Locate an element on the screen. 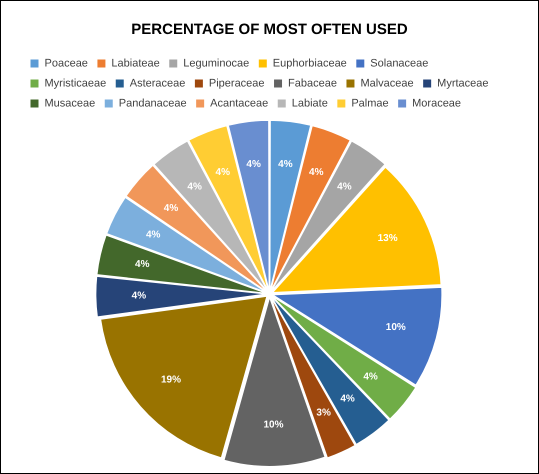 The width and height of the screenshot is (539, 474). legend-label: Fabaceae is located at coordinates (312, 84).